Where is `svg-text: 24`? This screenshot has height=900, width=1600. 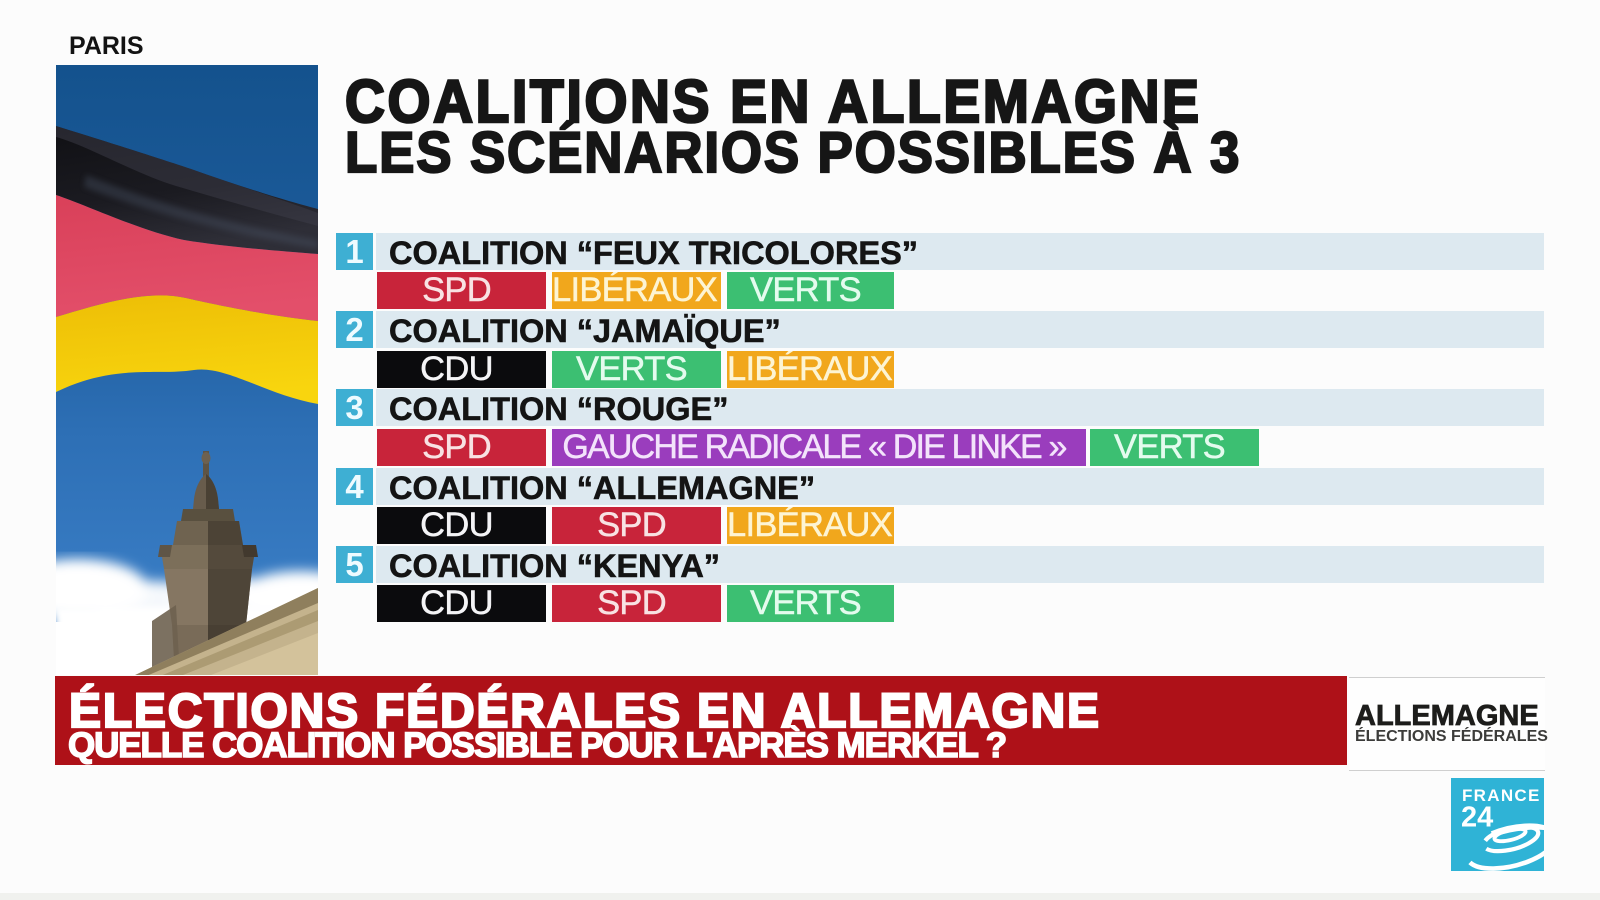
svg-text: 24 is located at coordinates (1477, 818).